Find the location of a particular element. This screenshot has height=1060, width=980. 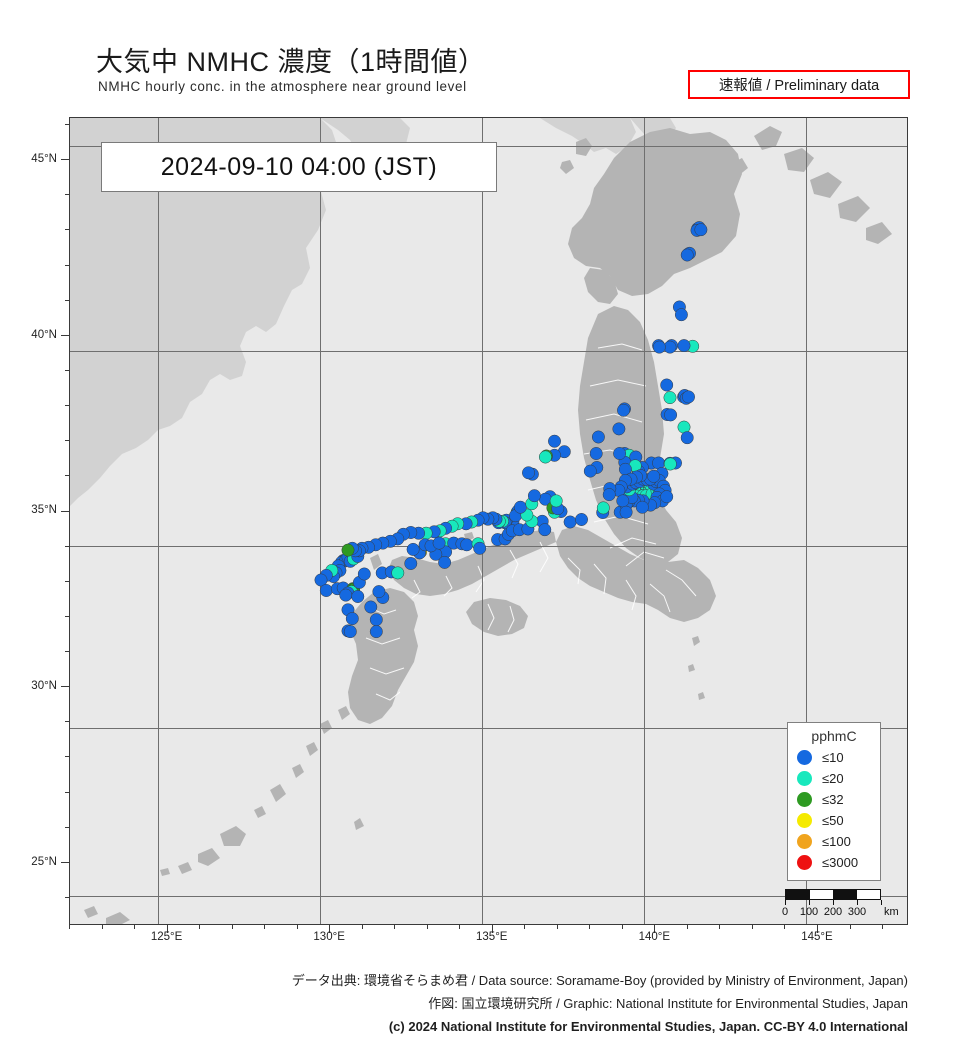

scale-bar-label: 200 is located at coordinates (833, 912).